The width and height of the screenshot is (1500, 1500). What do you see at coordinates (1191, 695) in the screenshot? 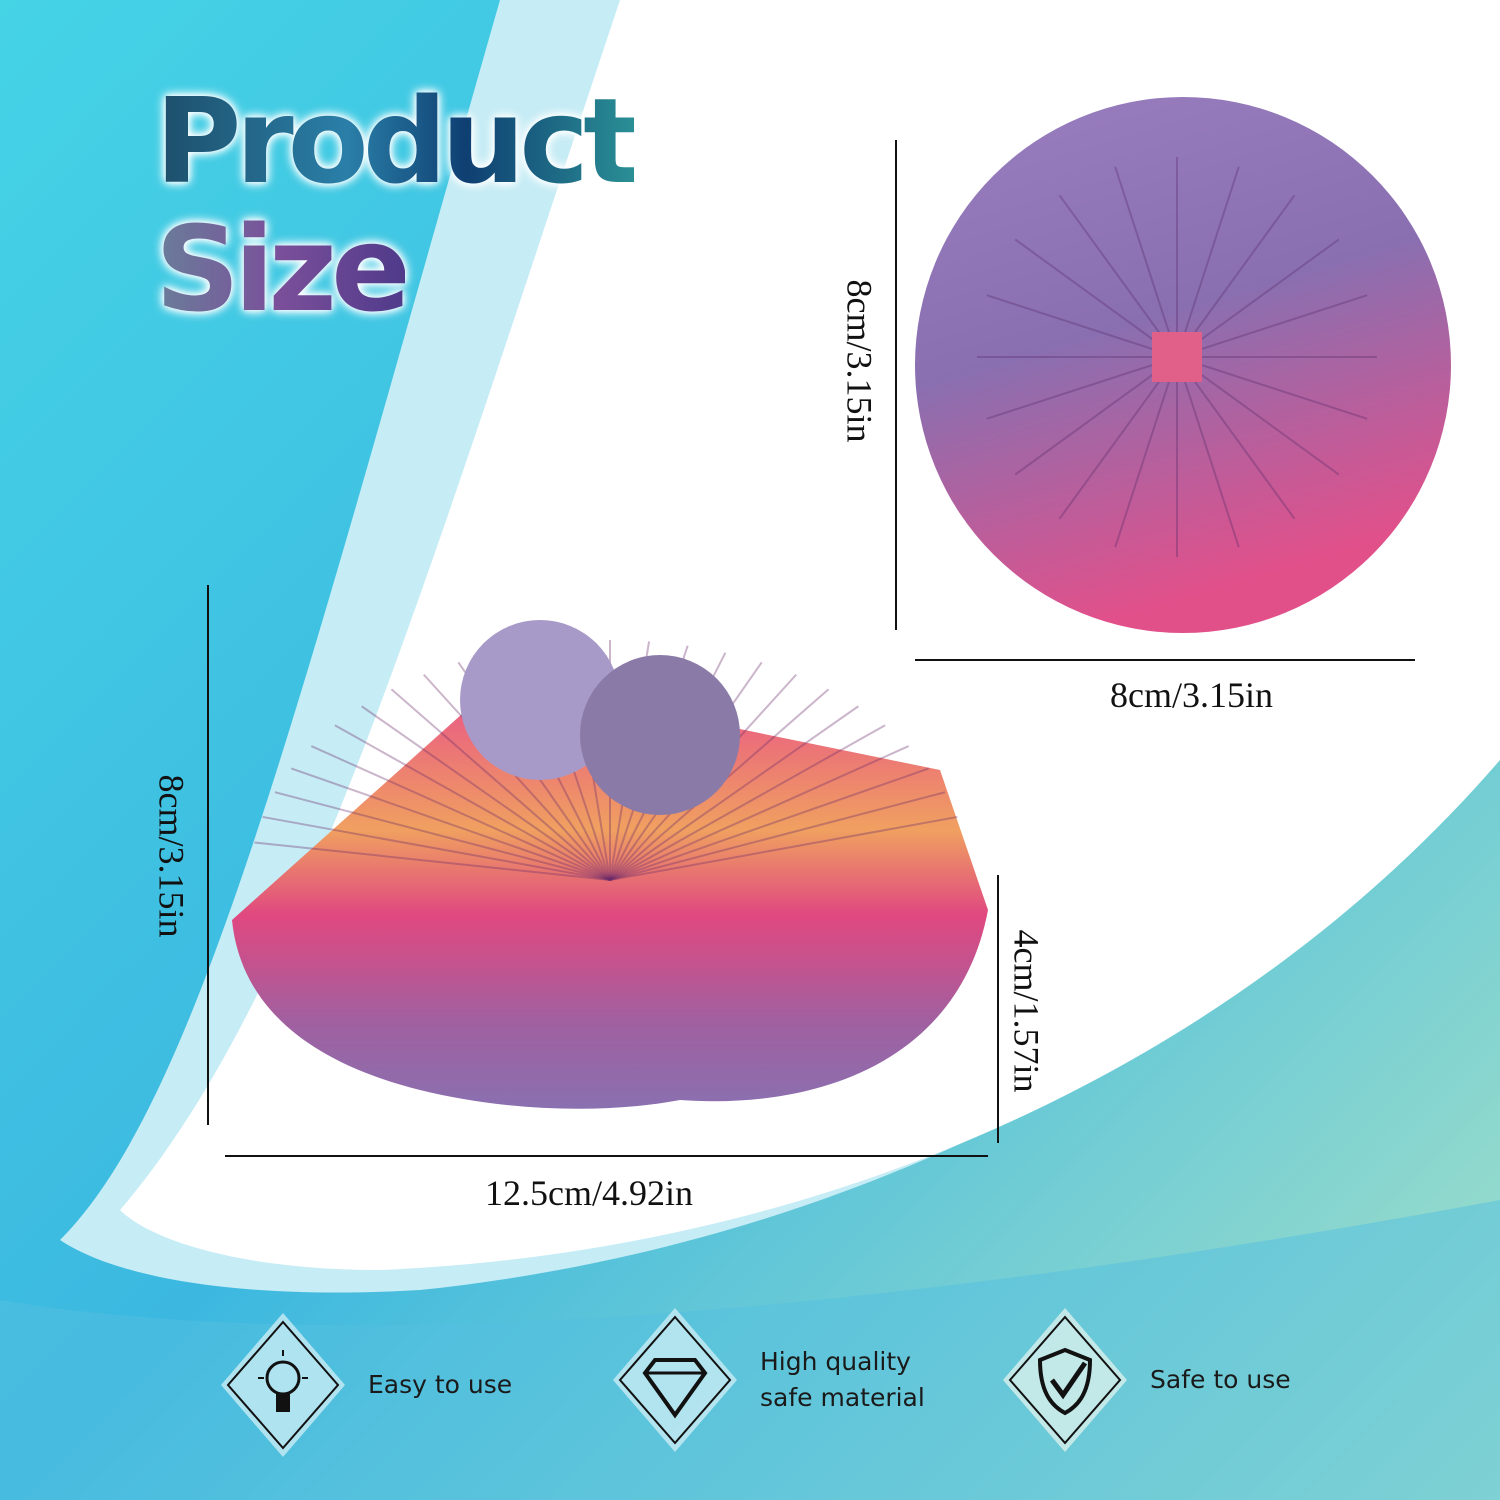
I see `ball-width-label: 8cm/3.15in` at bounding box center [1191, 695].